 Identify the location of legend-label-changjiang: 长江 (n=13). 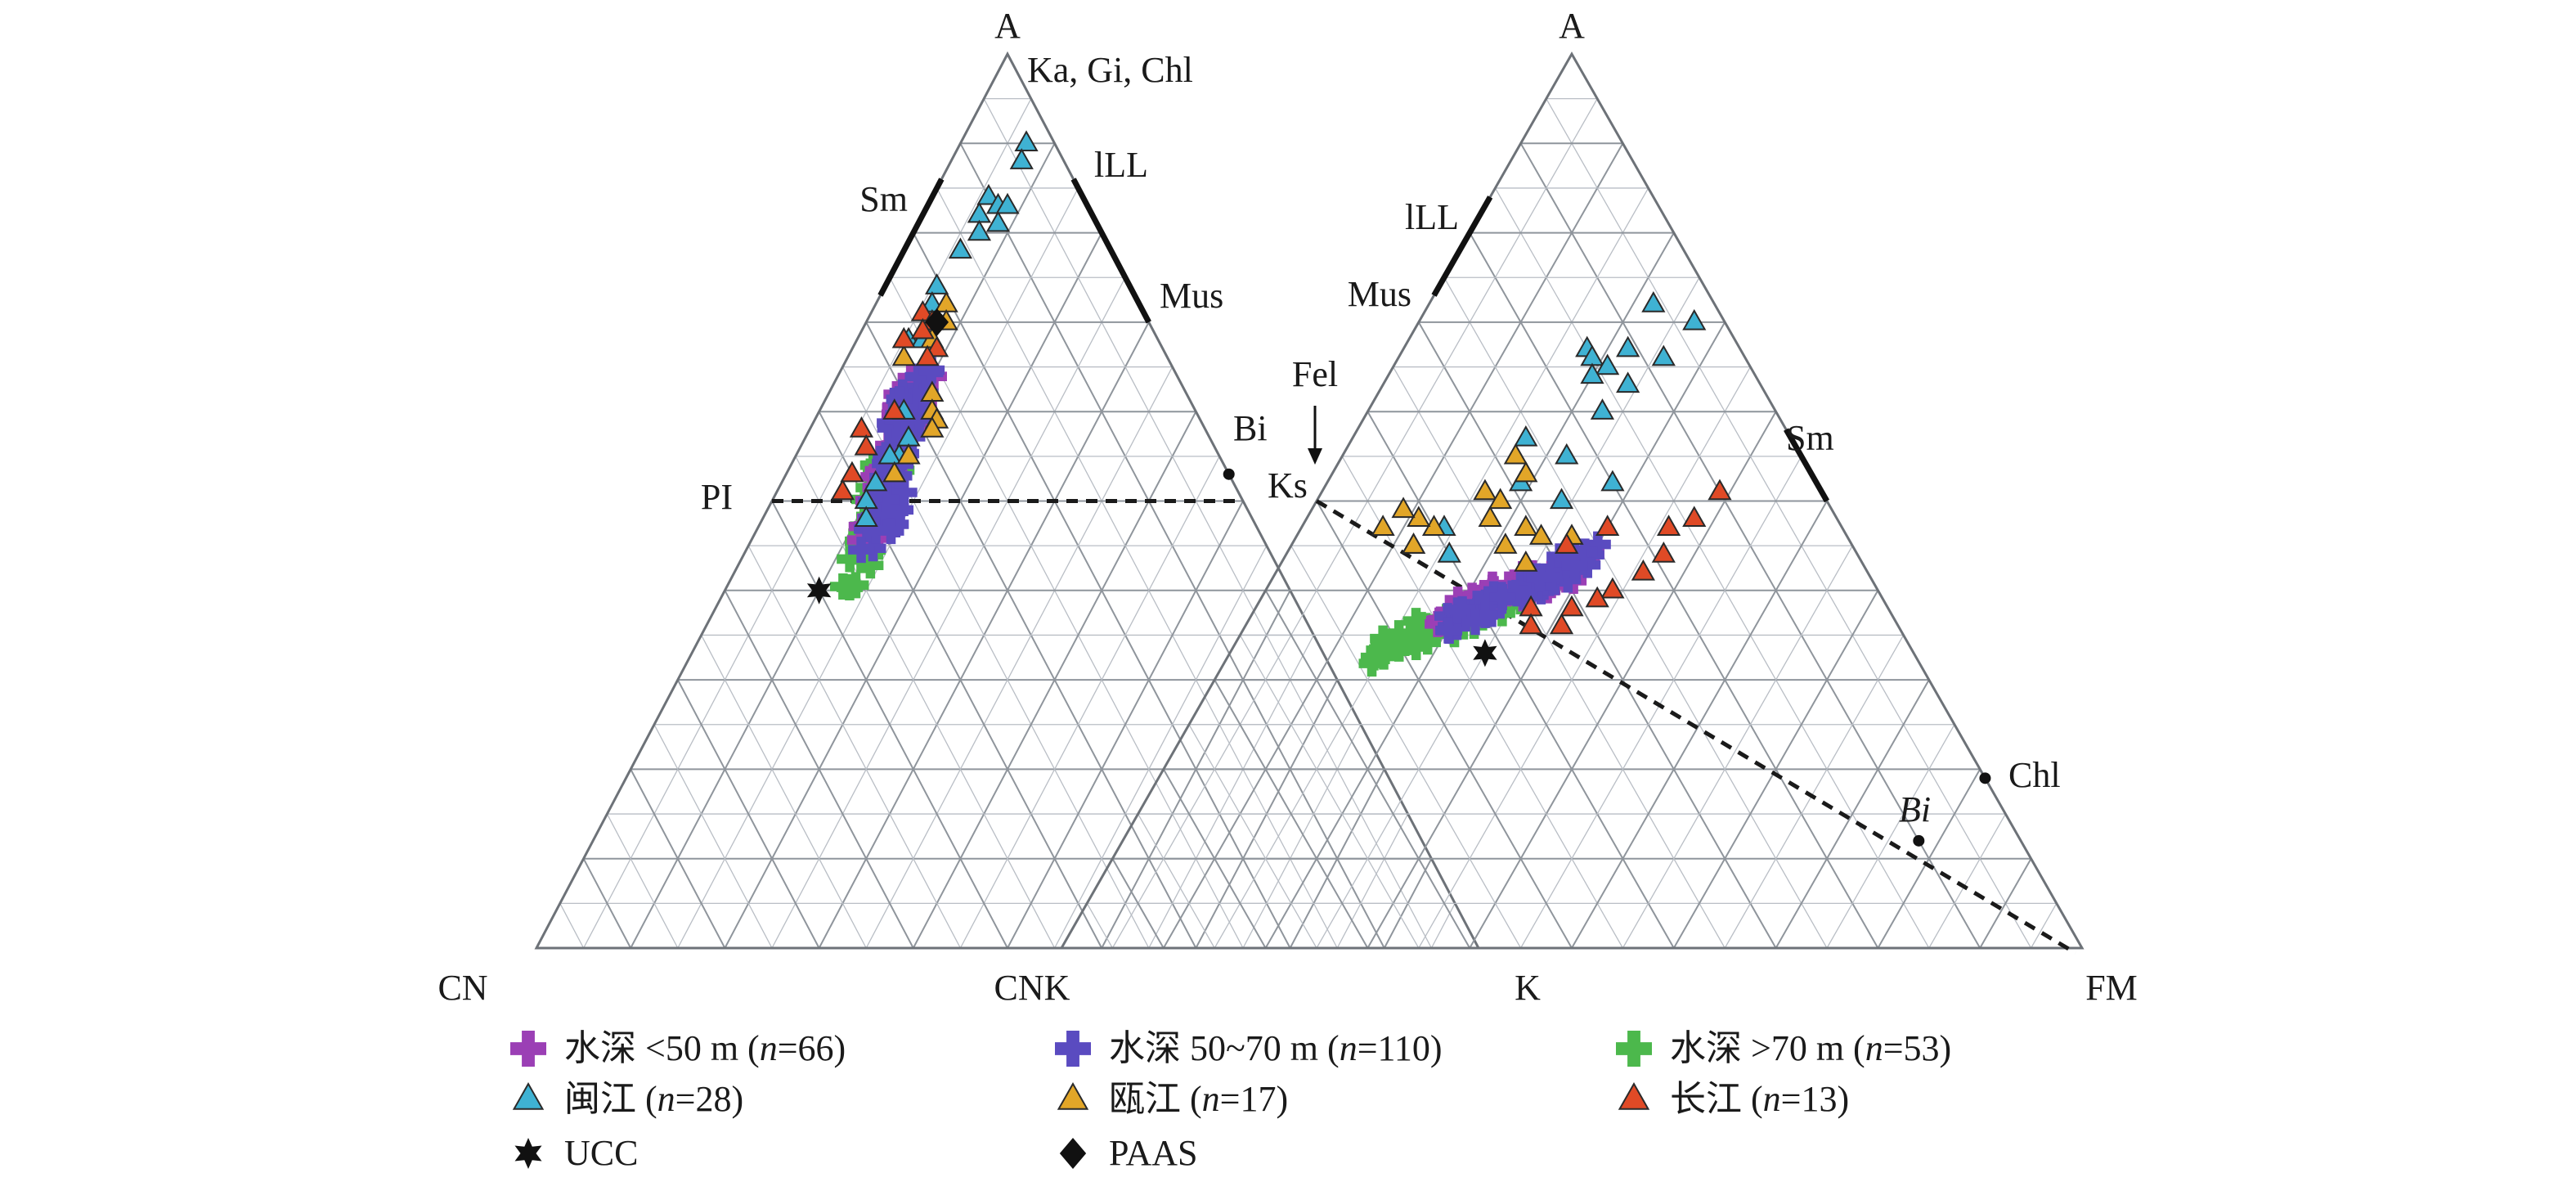
(1759, 1099).